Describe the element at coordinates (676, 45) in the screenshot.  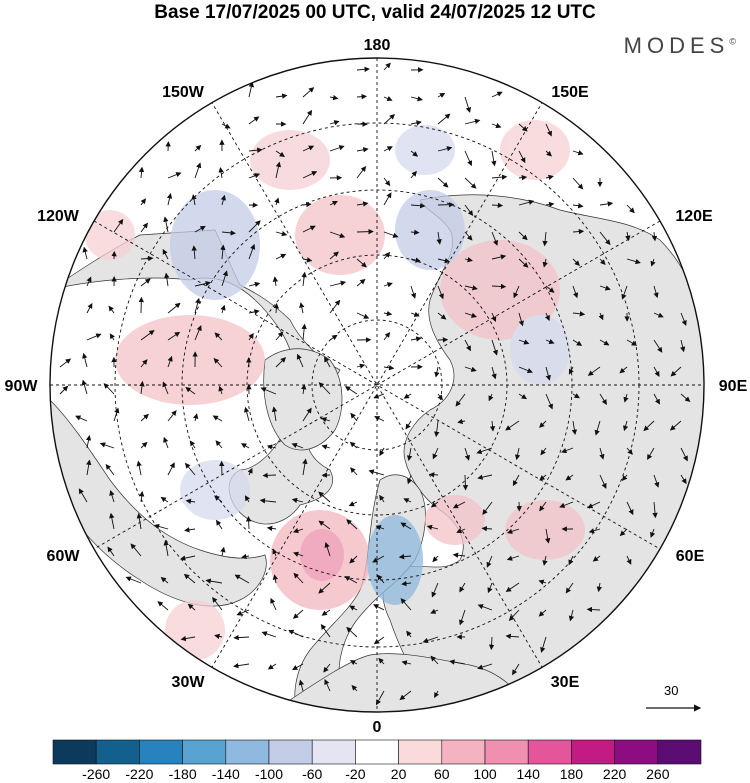
I see `brand-text: MODES` at that location.